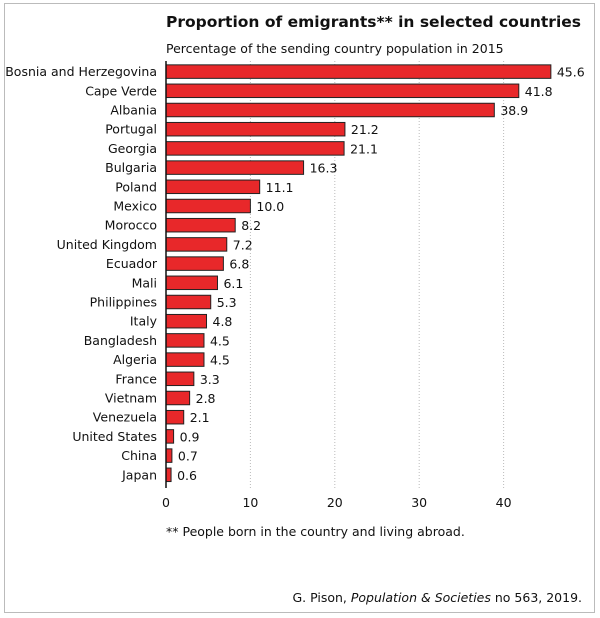 The image size is (600, 618). What do you see at coordinates (139, 474) in the screenshot?
I see `category-label: Japan` at bounding box center [139, 474].